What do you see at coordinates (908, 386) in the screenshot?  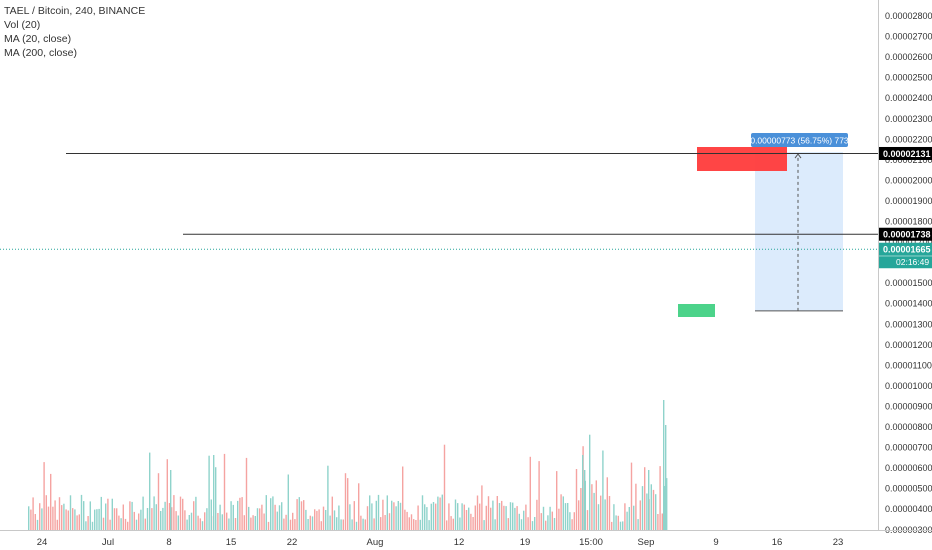 I see `y-tick-label: 0.00001000` at bounding box center [908, 386].